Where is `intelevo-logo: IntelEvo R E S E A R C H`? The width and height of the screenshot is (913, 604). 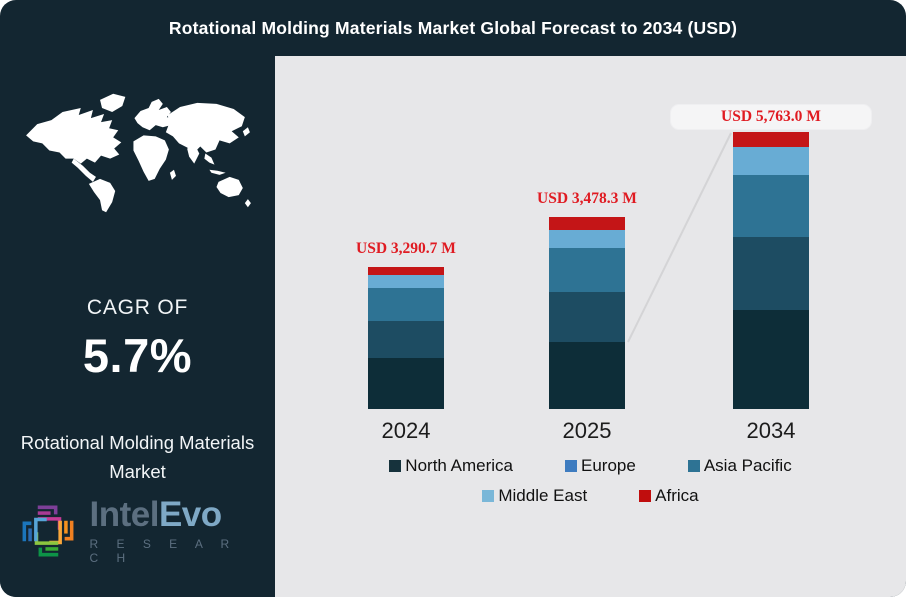 intelevo-logo: IntelEvo R E S E A R C H is located at coordinates (138, 531).